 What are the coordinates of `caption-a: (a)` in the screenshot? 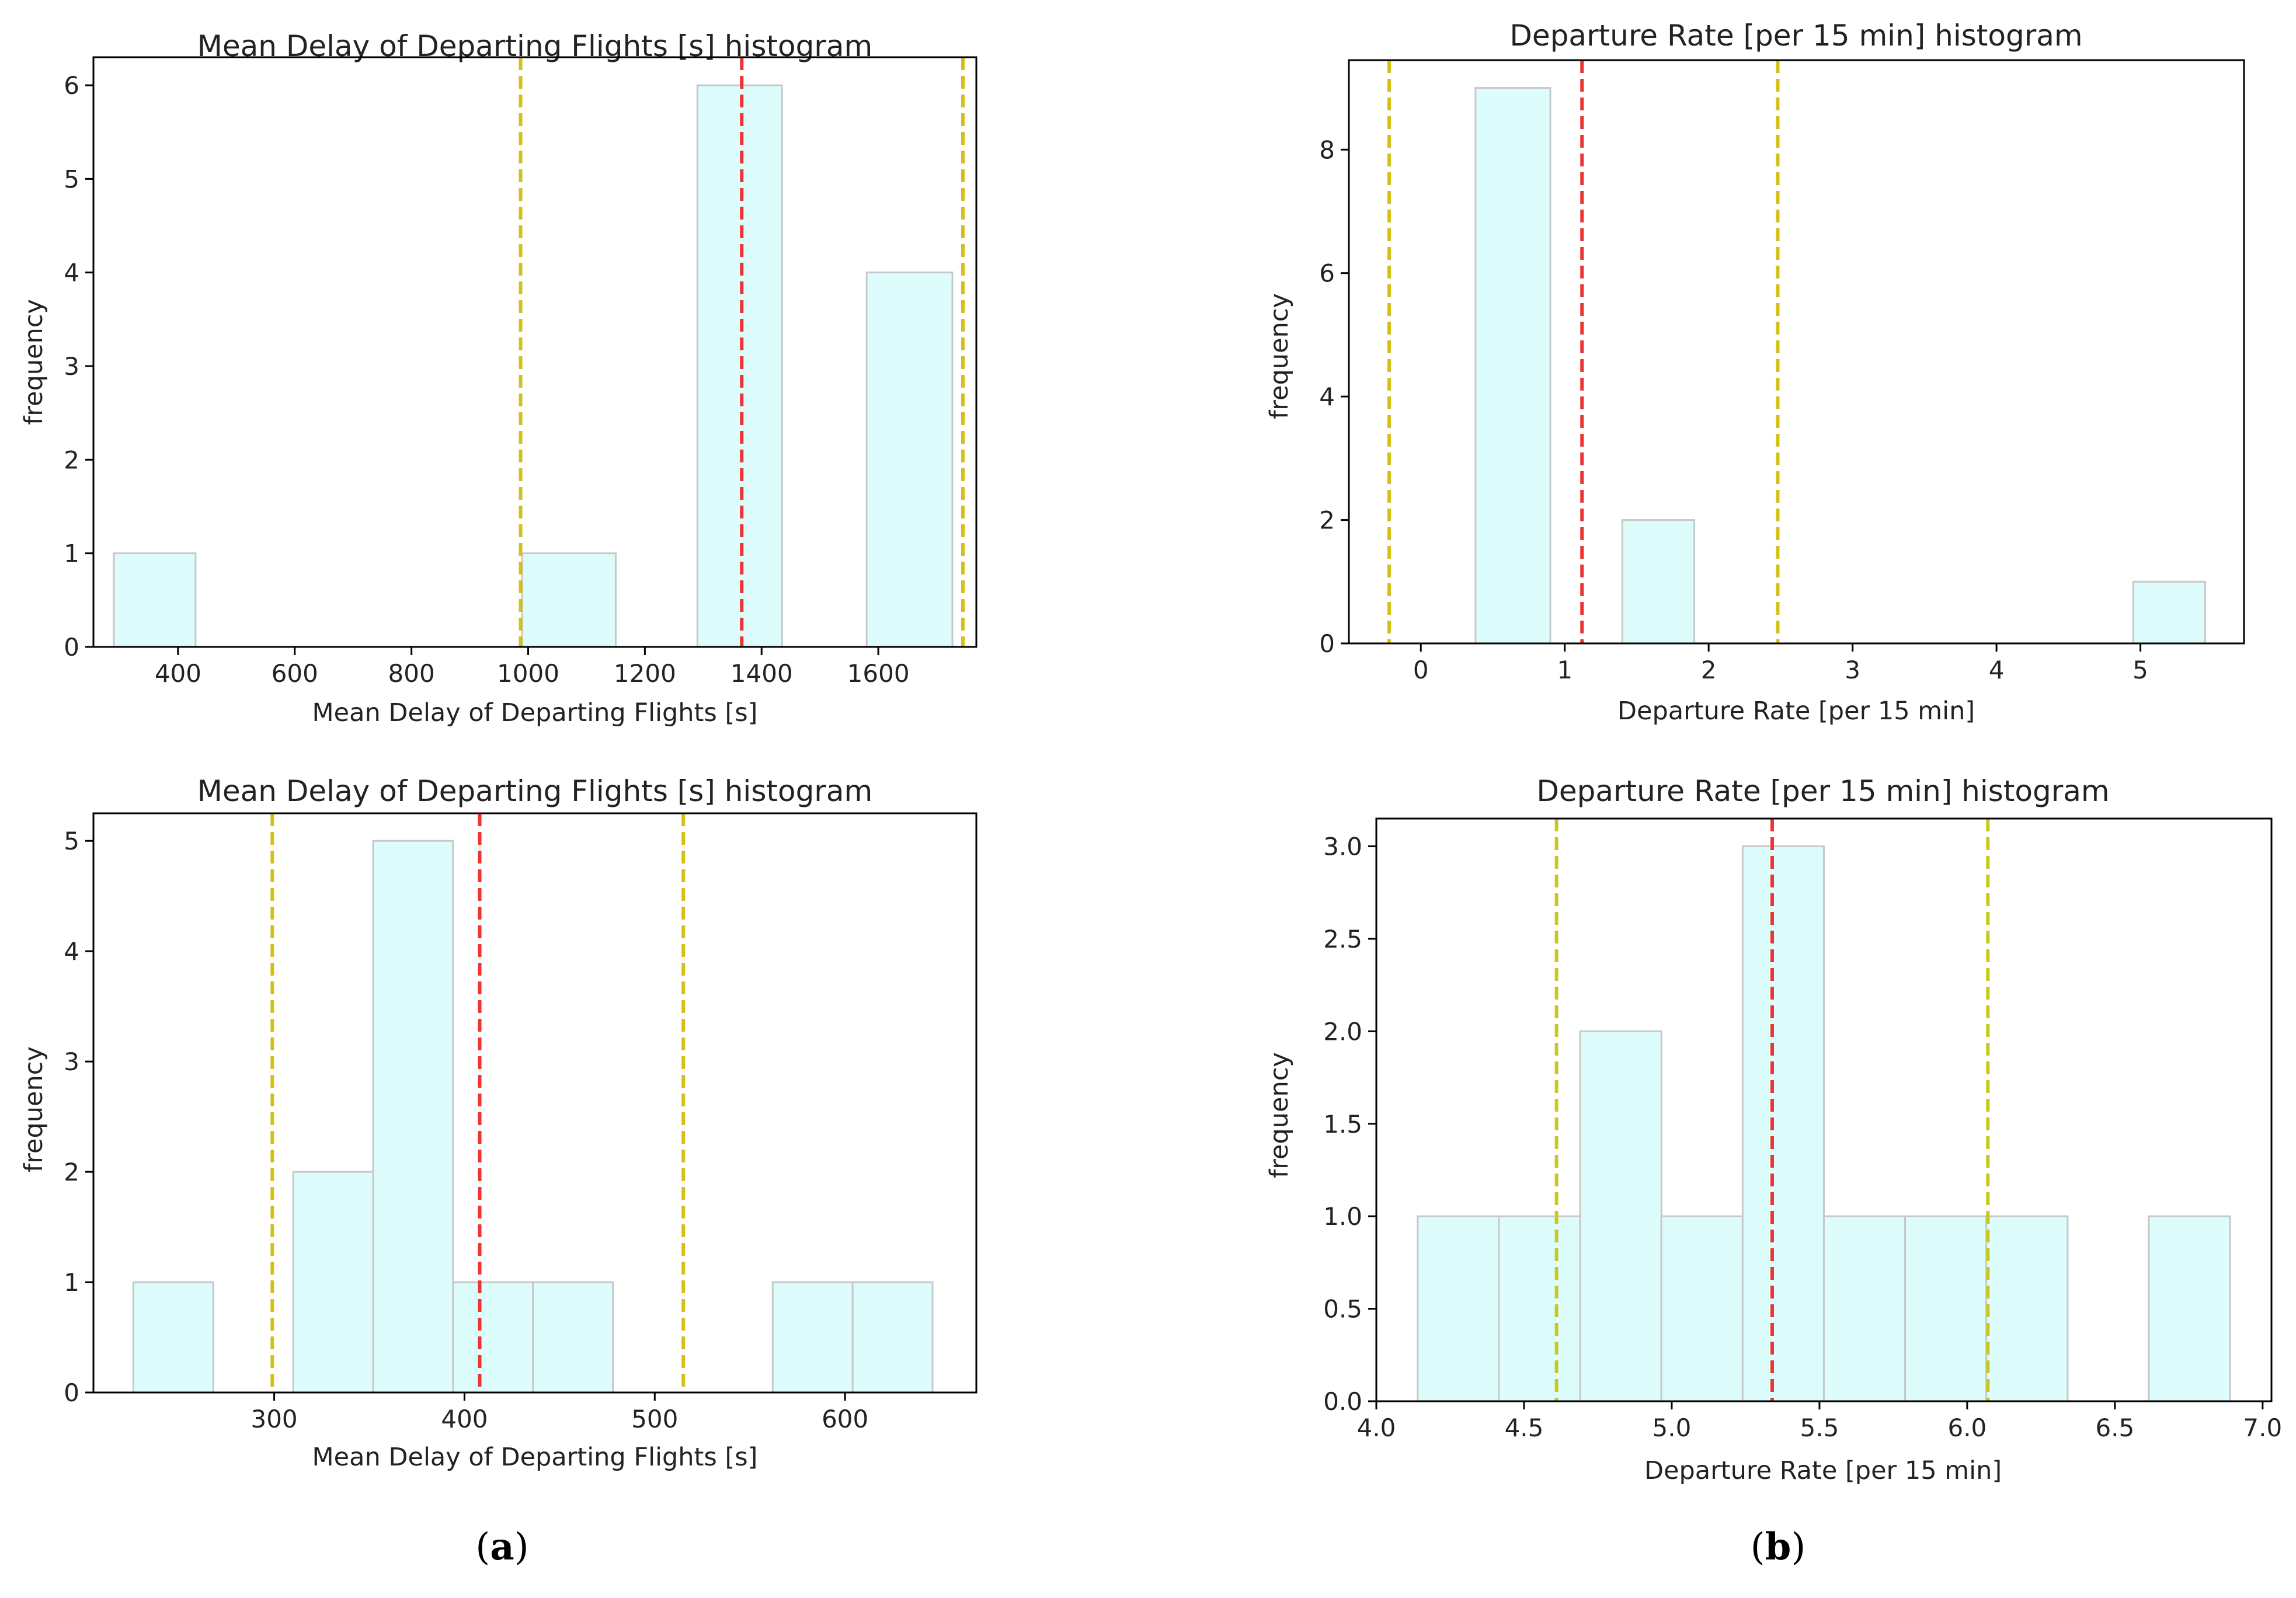 It's located at (502, 1547).